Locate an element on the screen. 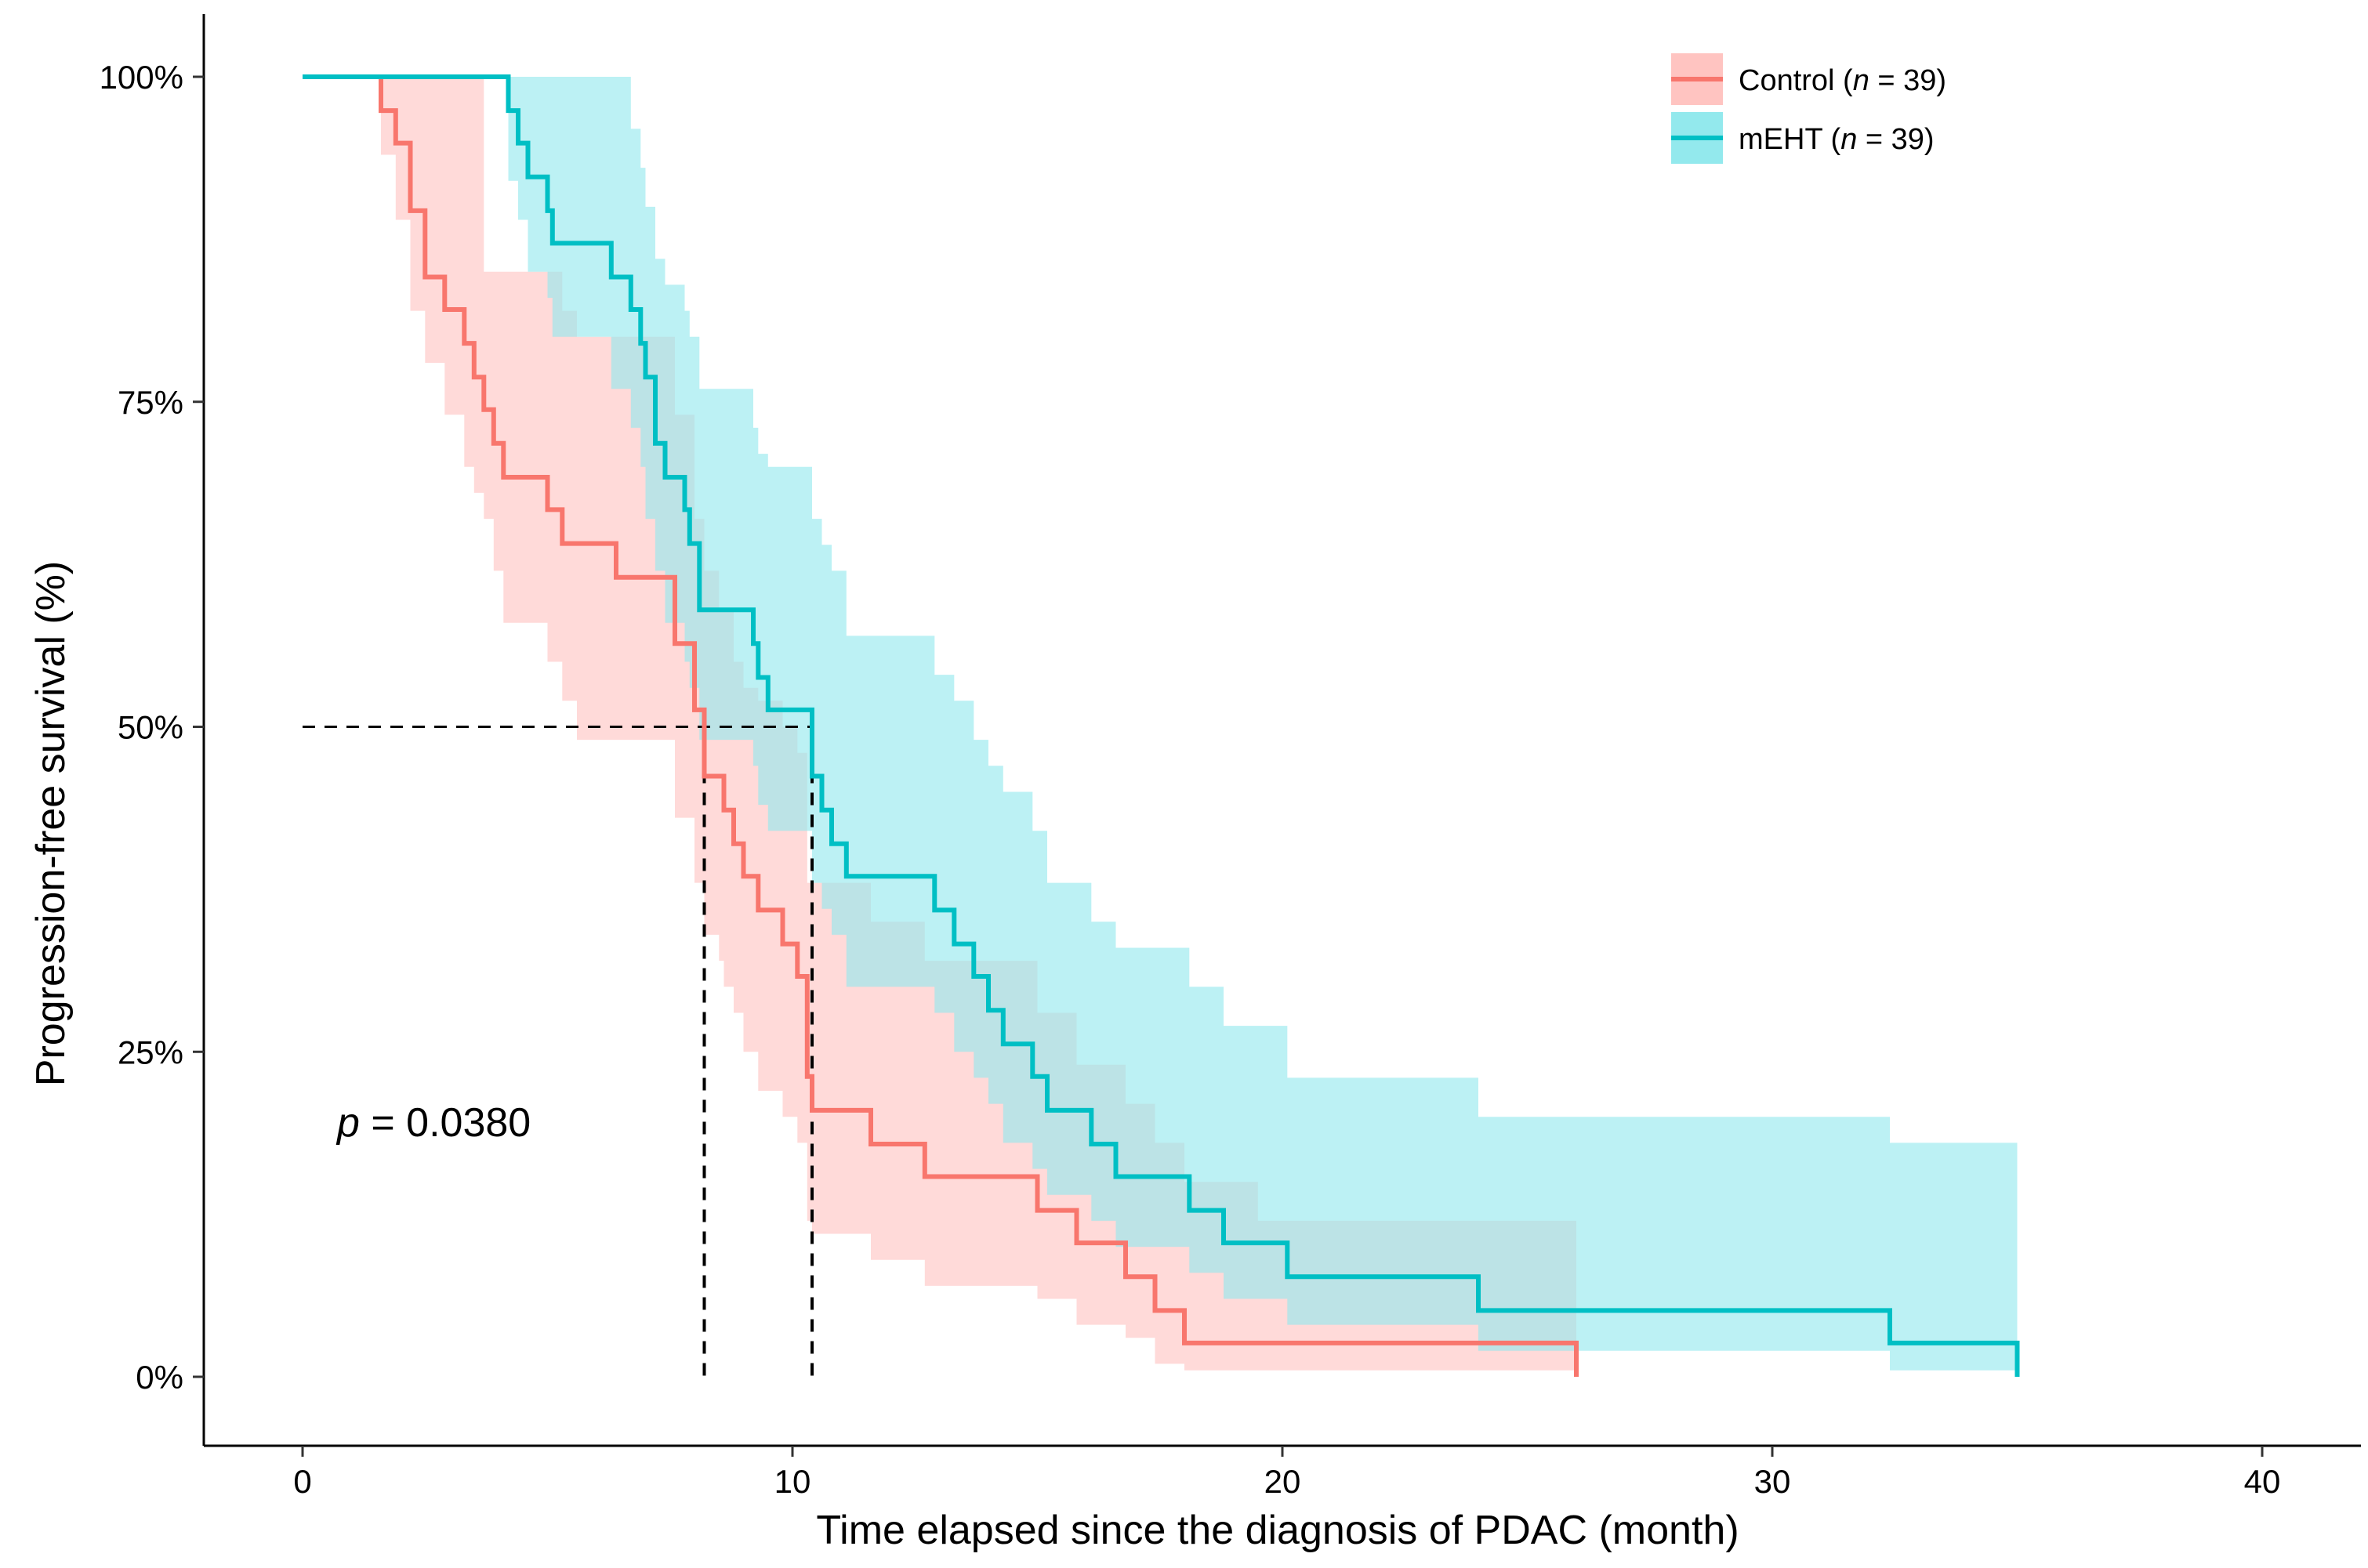 This screenshot has height=1568, width=2368. y-tick-label: 75% is located at coordinates (150, 402).